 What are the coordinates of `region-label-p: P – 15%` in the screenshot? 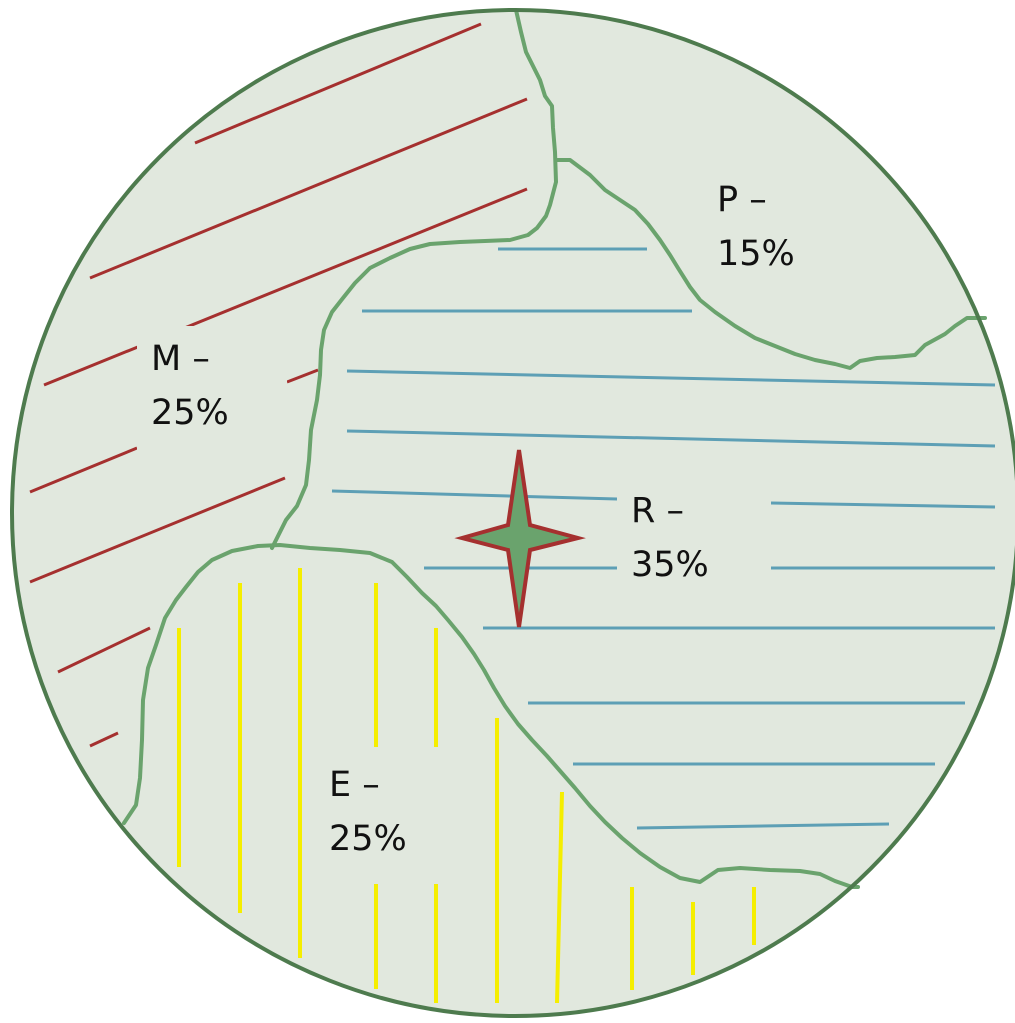 It's located at (758, 231).